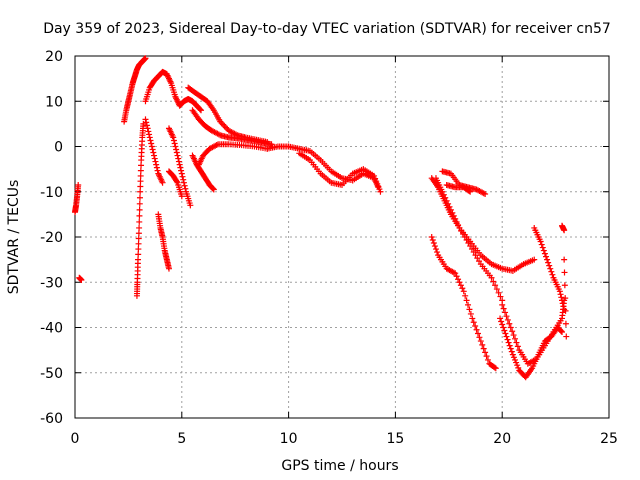 The width and height of the screenshot is (640, 480). What do you see at coordinates (14, 237) in the screenshot?
I see `y-axis-label: SDTVAR / TECUs` at bounding box center [14, 237].